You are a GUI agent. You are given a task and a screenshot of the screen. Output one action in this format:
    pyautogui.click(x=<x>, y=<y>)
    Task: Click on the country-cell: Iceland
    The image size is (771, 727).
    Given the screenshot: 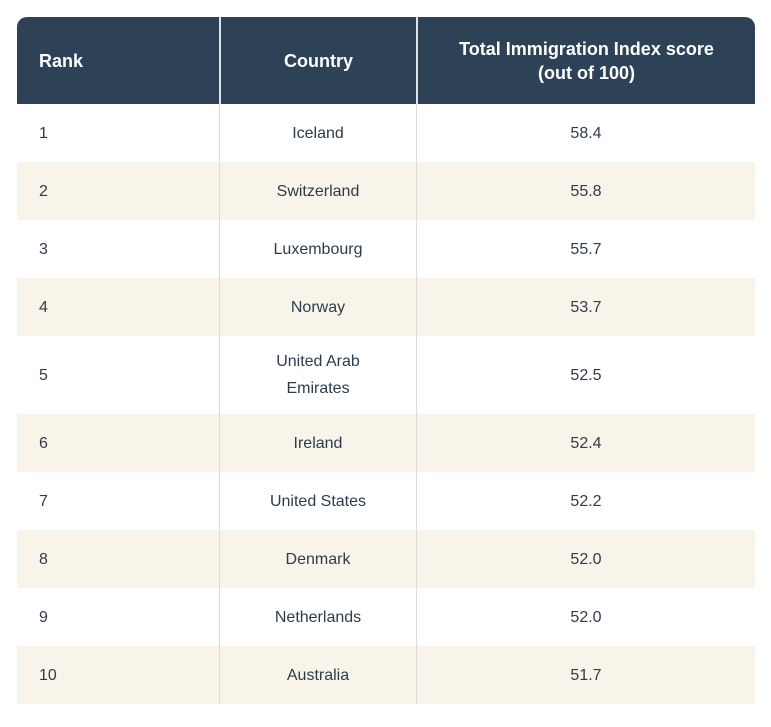 What is the action you would take?
    pyautogui.click(x=317, y=133)
    